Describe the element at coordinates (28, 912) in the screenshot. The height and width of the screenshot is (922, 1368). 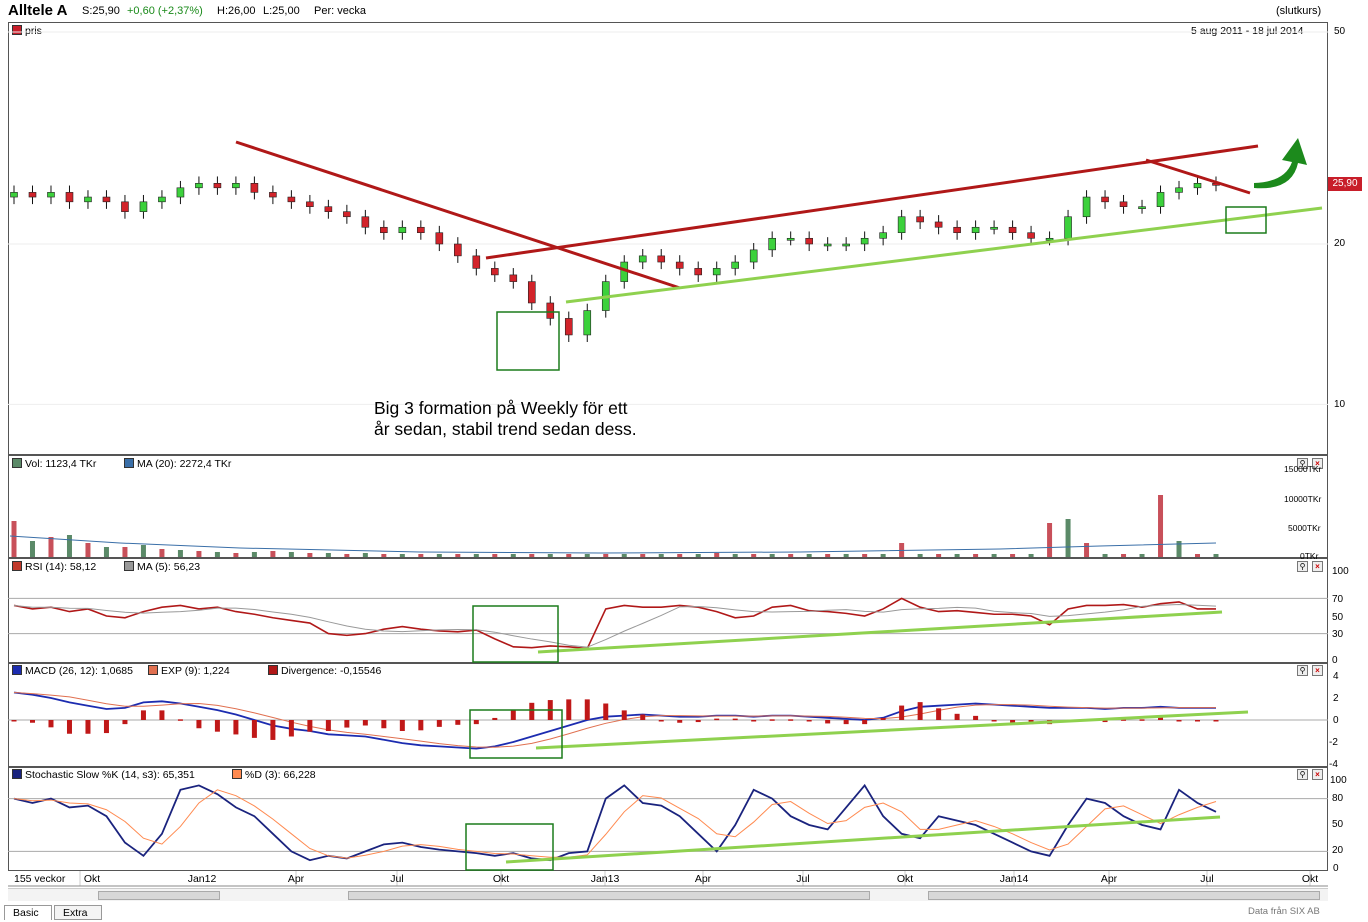
I see `tab-basic: Basic` at that location.